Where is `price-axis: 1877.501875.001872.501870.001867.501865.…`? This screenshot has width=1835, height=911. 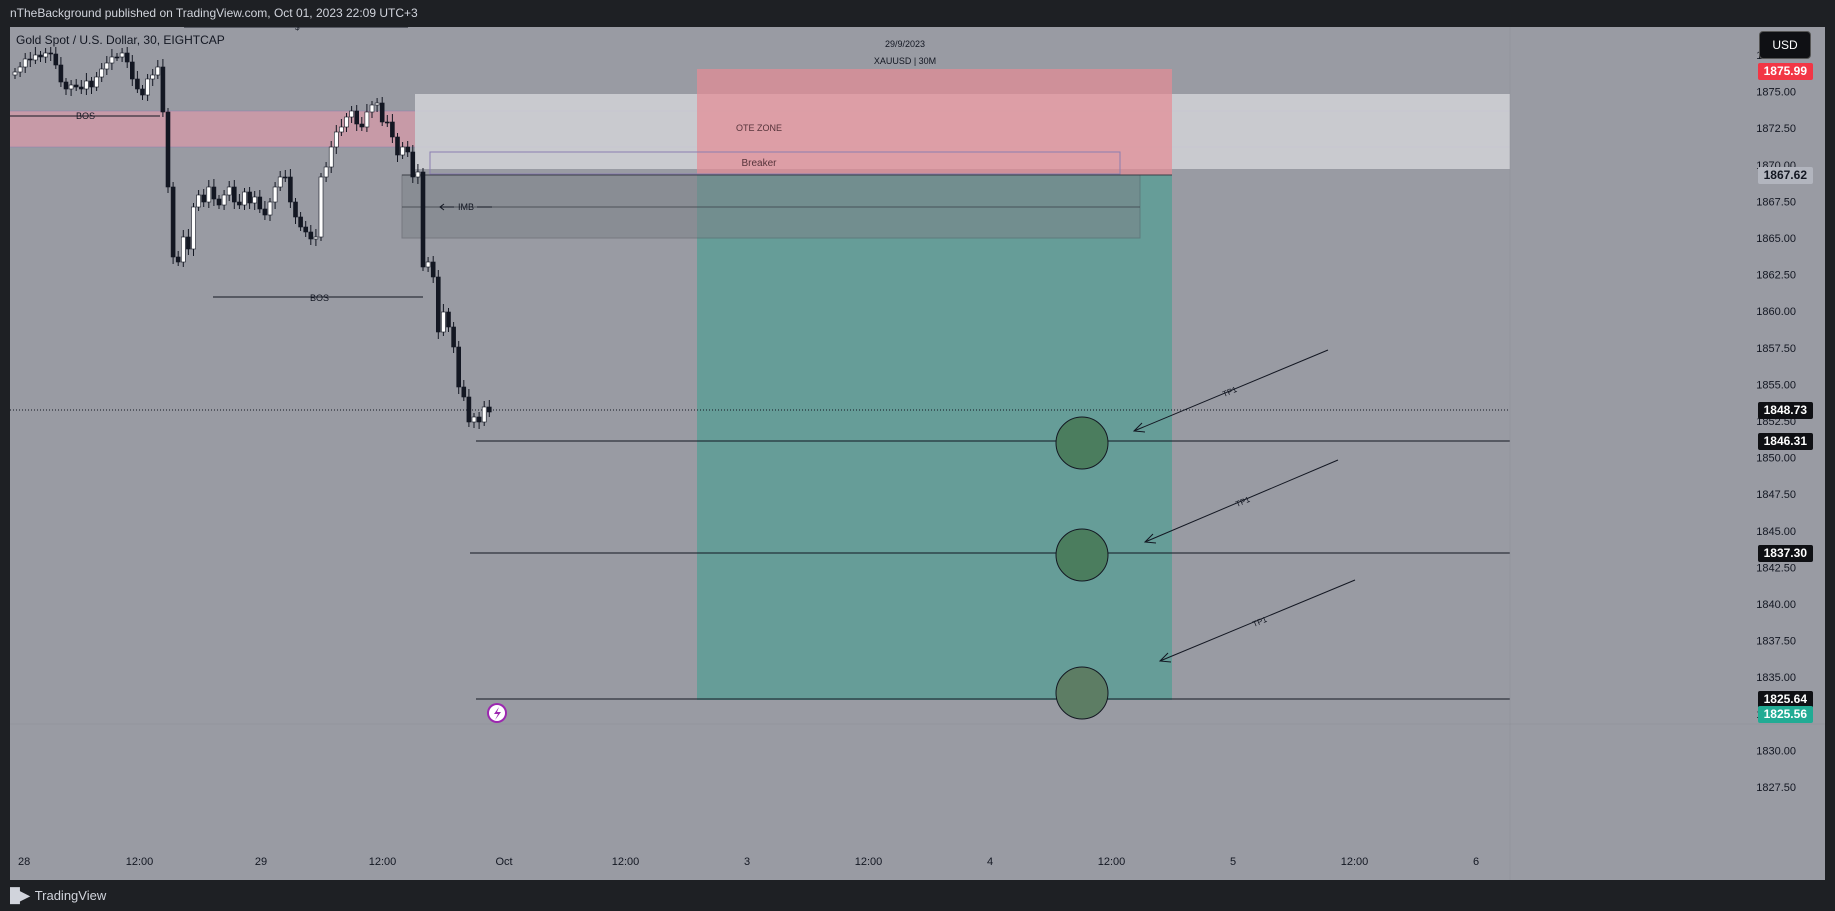 price-axis: 1877.501875.001872.501870.001867.501865.… is located at coordinates (1776, 422).